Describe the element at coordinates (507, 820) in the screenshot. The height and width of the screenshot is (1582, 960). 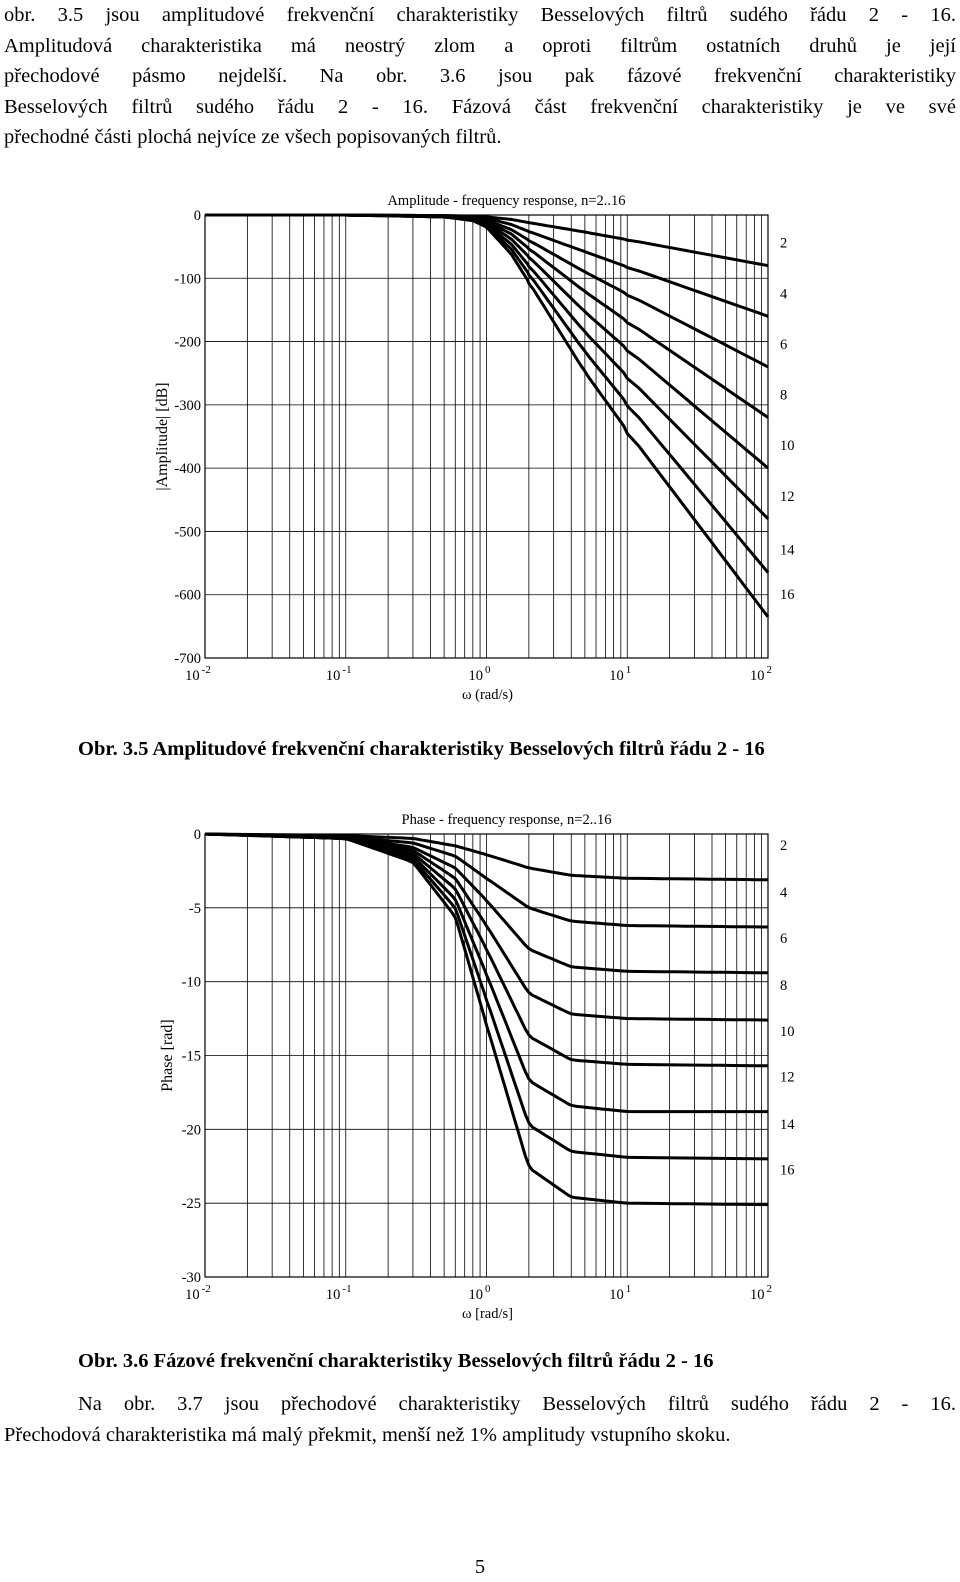
I see `chart-title: Phase - frequency response, n=2..16` at that location.